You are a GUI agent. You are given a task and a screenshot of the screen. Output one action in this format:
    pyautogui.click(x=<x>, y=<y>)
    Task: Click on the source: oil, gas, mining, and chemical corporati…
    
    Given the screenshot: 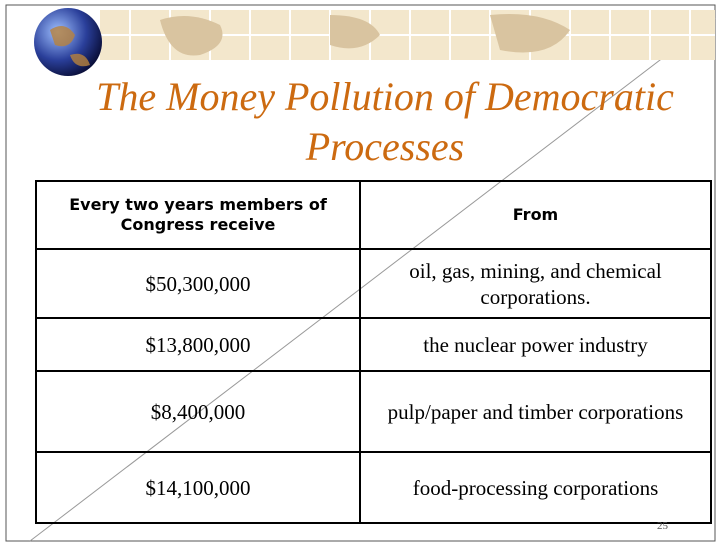 What is the action you would take?
    pyautogui.click(x=535, y=283)
    